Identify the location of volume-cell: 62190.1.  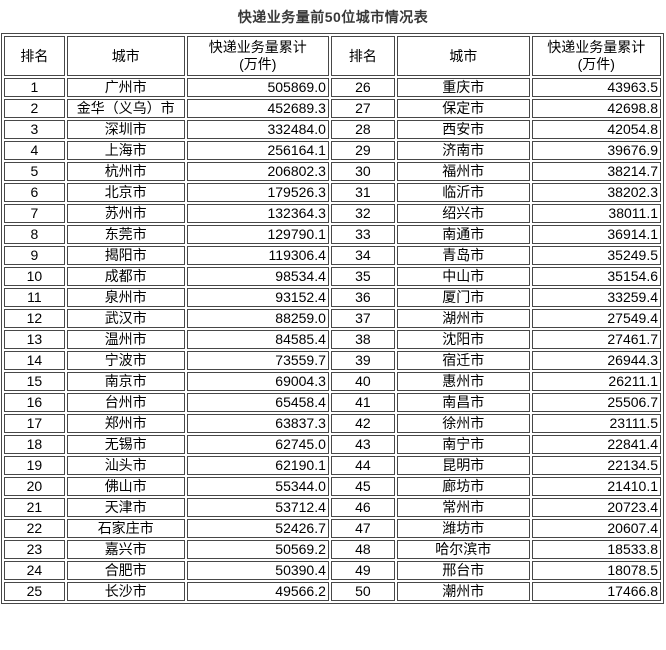
(257, 465).